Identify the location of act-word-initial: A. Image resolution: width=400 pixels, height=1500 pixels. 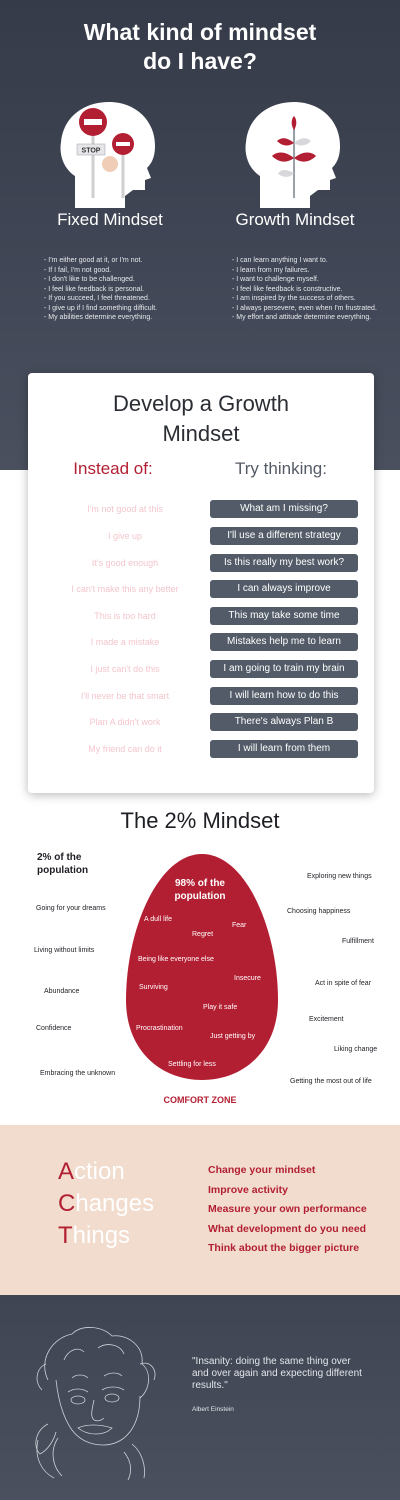
(66, 1171).